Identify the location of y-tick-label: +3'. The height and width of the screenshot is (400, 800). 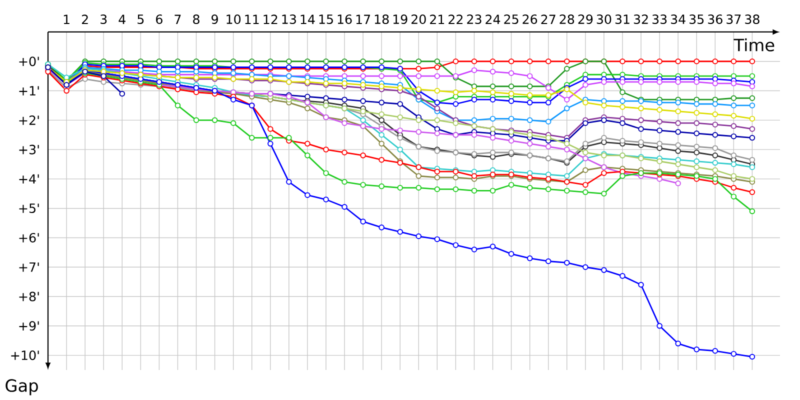
(29, 149).